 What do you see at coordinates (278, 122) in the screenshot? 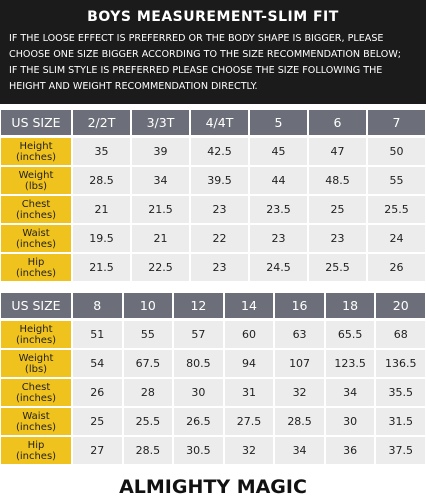
I see `size-header: 5` at bounding box center [278, 122].